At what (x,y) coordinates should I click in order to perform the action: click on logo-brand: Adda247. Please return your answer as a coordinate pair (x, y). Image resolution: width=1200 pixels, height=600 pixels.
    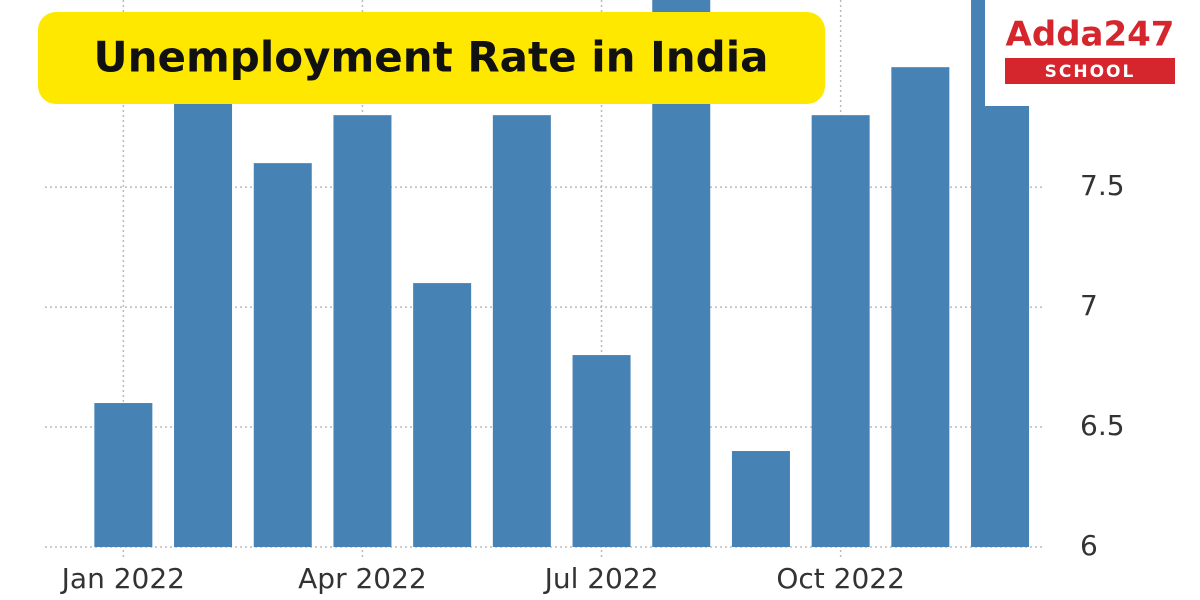
    Looking at the image, I should click on (1090, 35).